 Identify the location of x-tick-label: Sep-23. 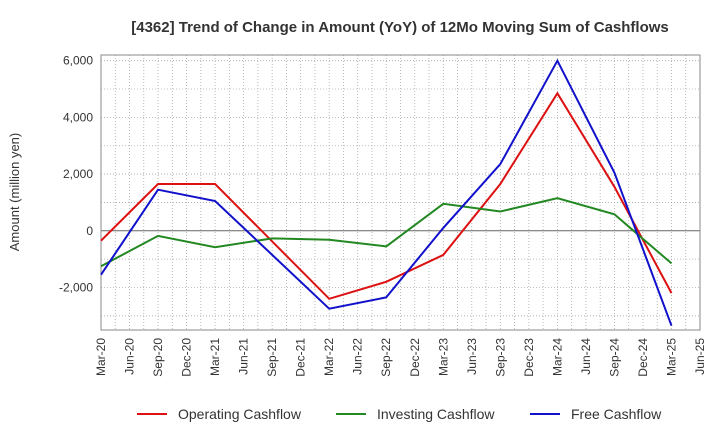
(500, 357).